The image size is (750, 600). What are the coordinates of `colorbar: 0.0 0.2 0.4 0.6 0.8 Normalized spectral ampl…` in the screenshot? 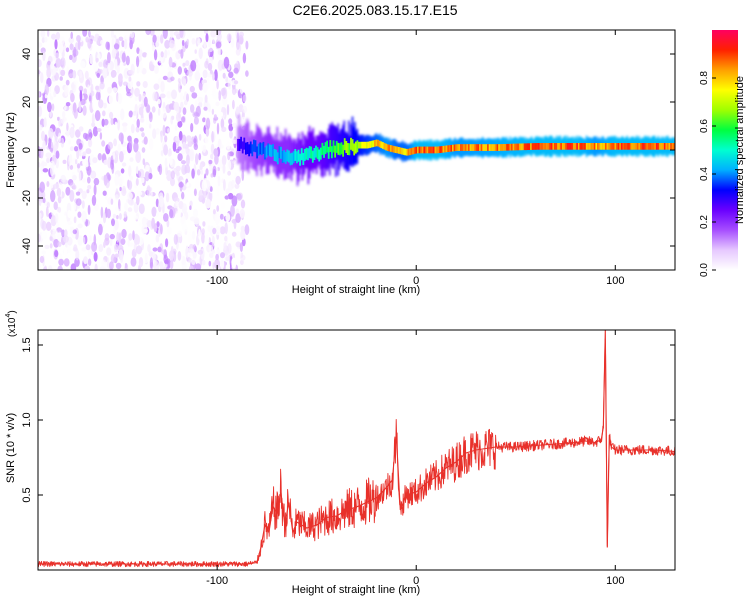 It's located at (722, 153).